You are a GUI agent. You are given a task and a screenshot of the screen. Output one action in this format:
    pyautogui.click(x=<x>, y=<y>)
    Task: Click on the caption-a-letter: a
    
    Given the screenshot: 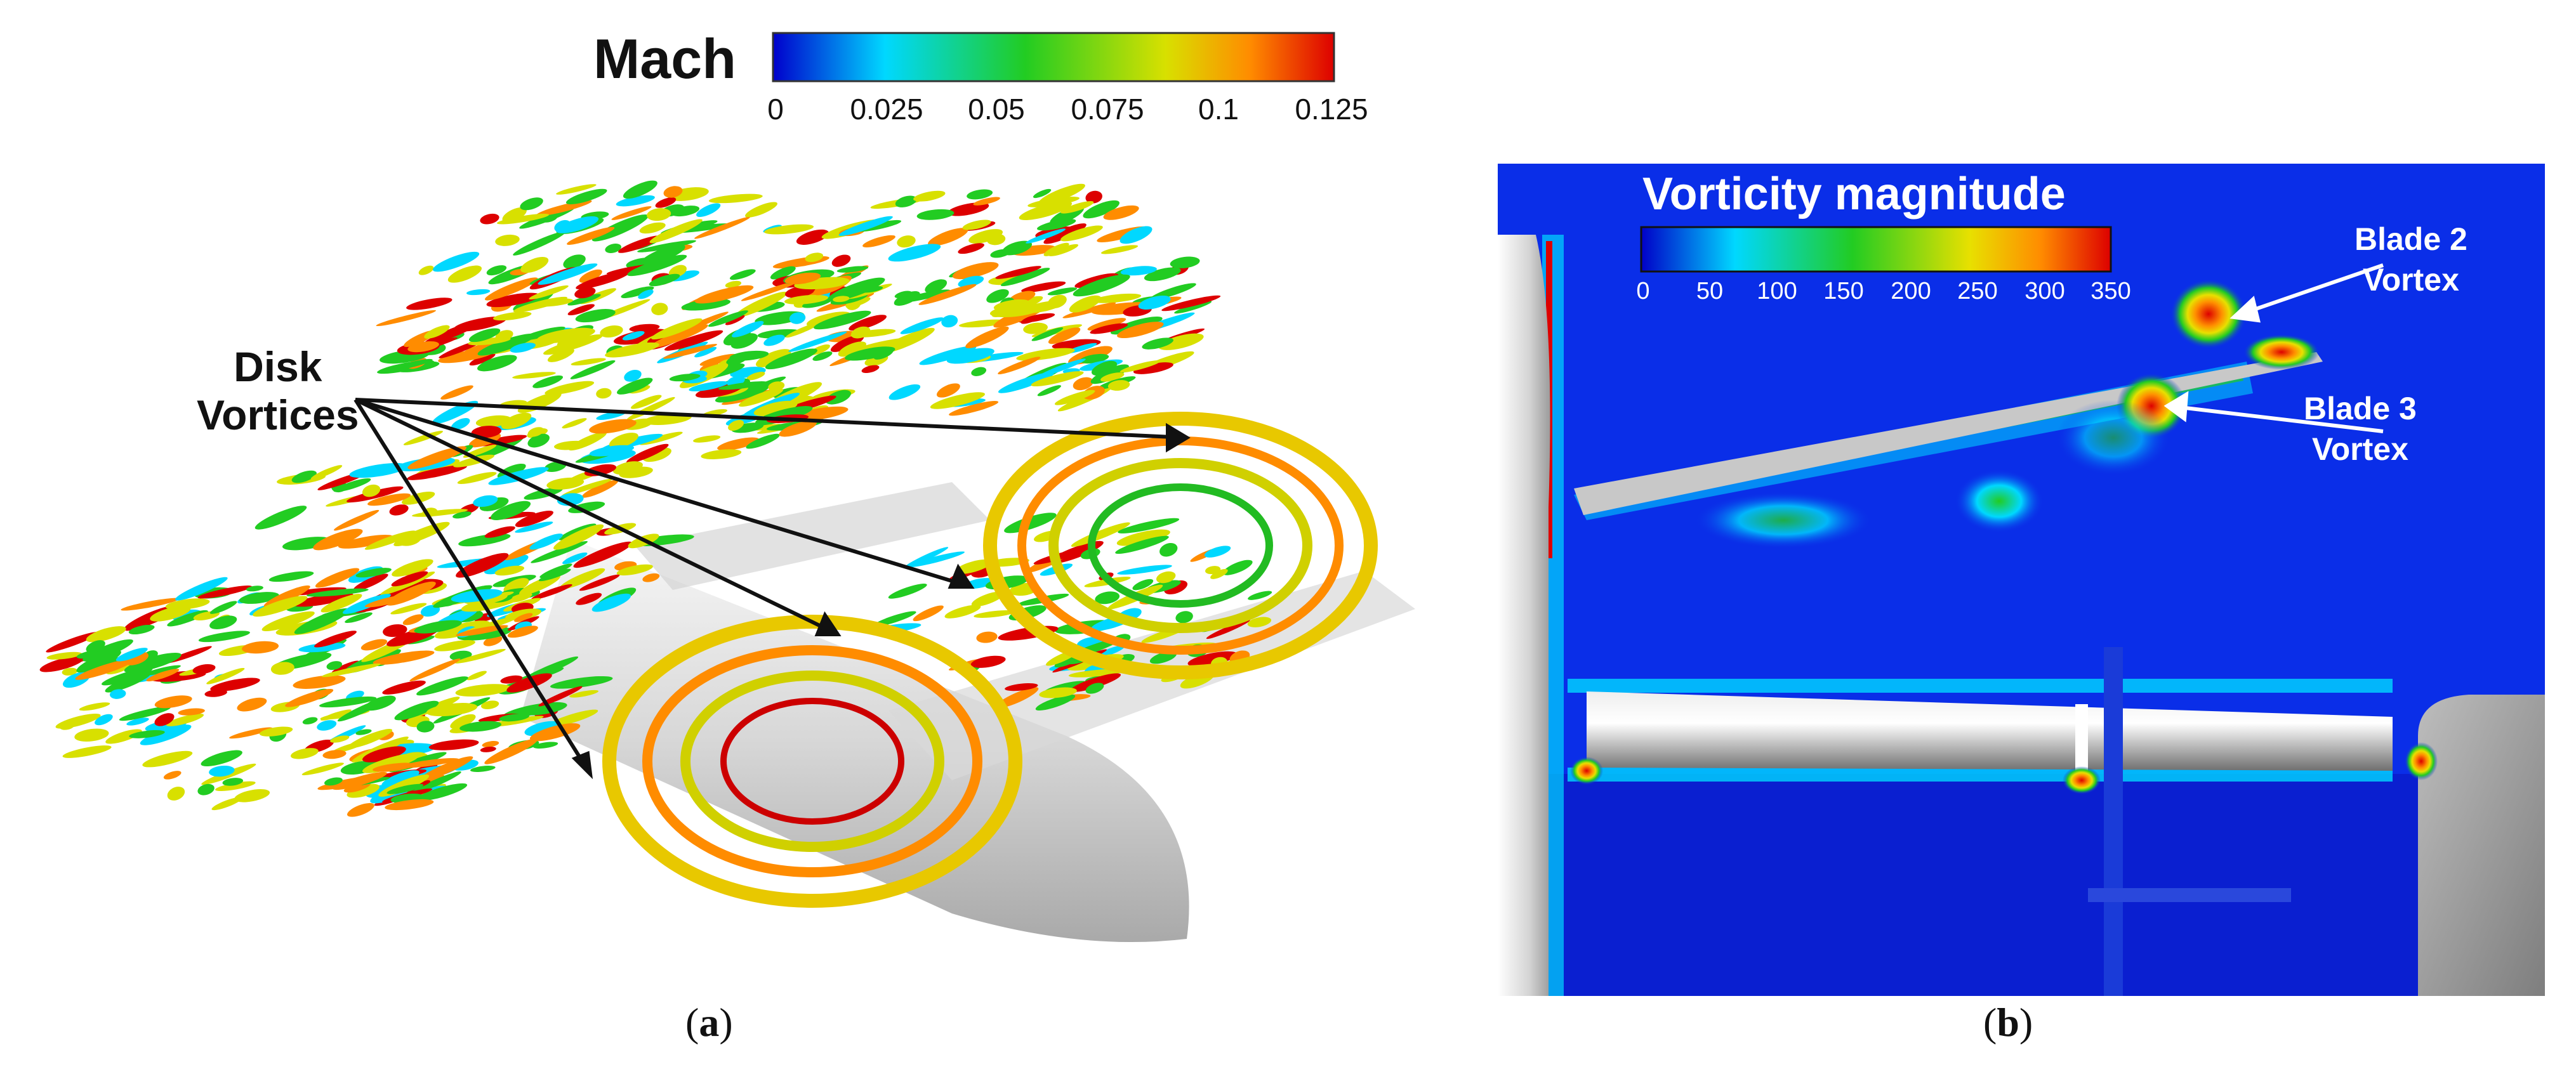 What is the action you would take?
    pyautogui.click(x=710, y=1023)
    